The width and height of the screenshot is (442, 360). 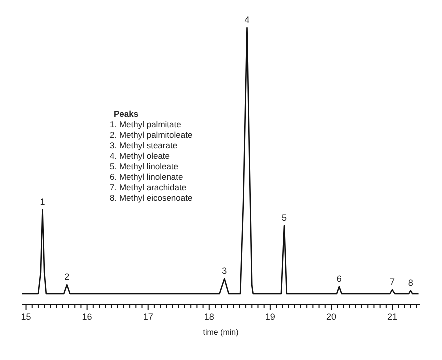 What do you see at coordinates (148, 187) in the screenshot?
I see `annotation: 7. Methyl arachidate` at bounding box center [148, 187].